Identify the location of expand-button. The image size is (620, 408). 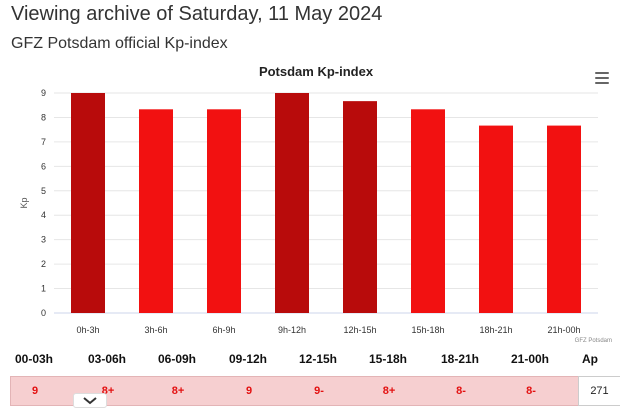
(90, 400).